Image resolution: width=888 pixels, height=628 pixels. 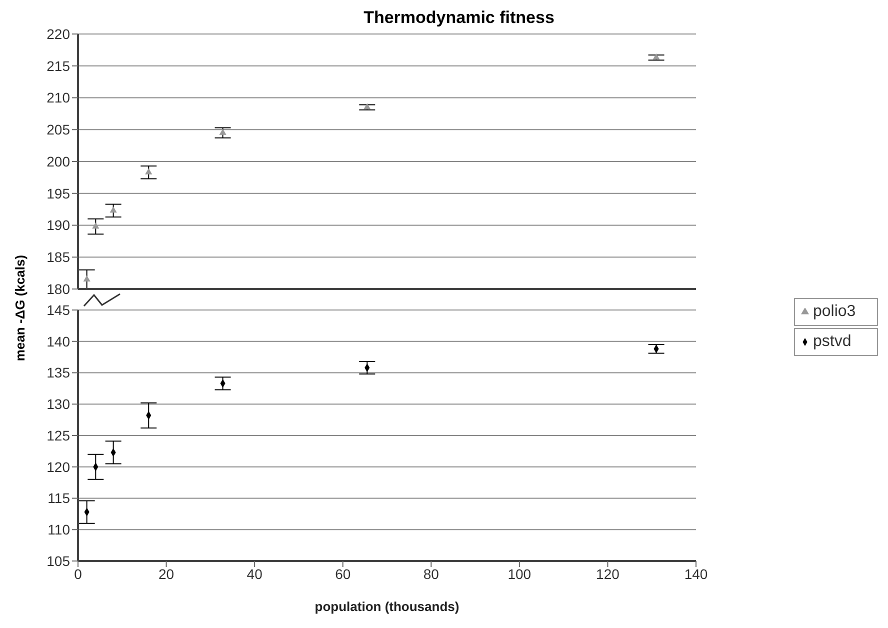 What do you see at coordinates (78, 574) in the screenshot?
I see `x-tick-label: 0` at bounding box center [78, 574].